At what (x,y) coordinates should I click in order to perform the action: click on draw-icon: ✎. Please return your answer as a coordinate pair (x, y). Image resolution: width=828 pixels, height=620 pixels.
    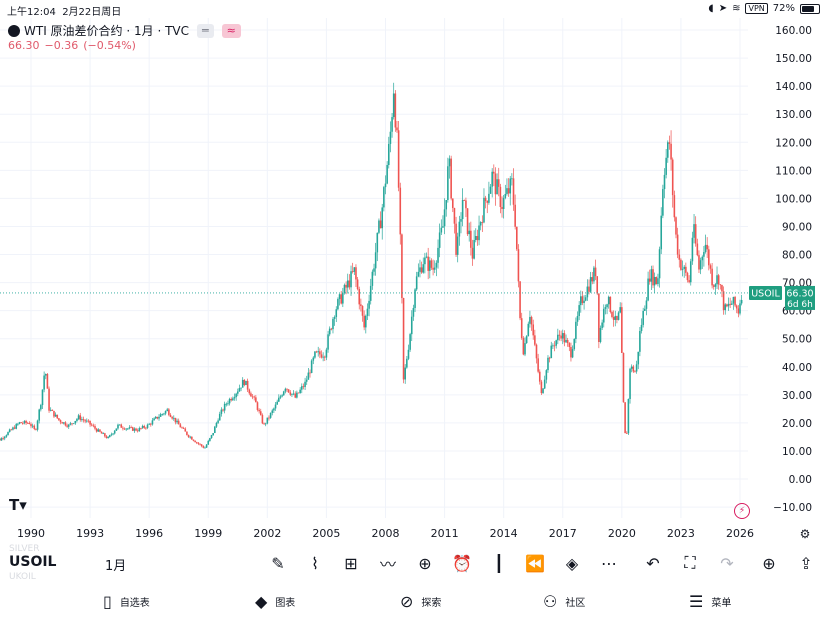
    Looking at the image, I should click on (278, 563).